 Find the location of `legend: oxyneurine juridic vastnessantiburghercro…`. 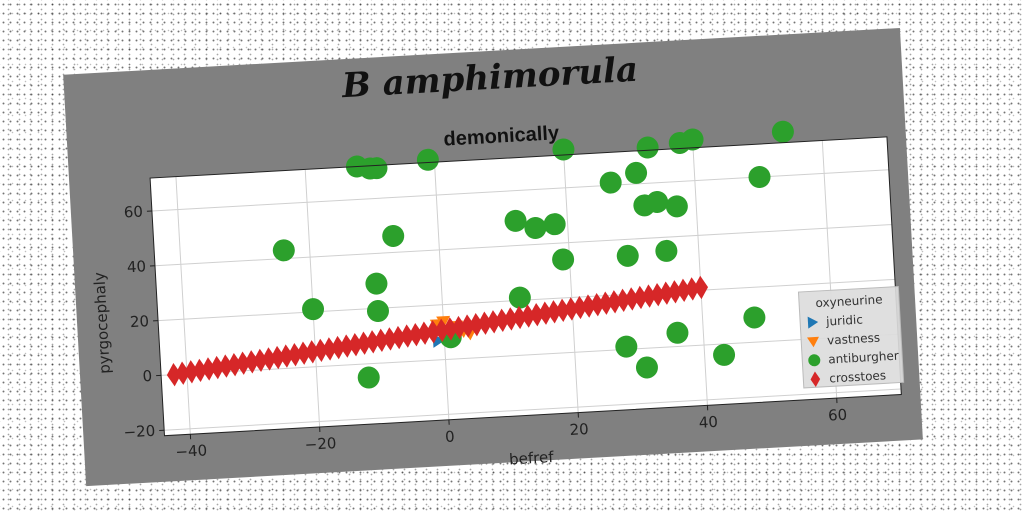

legend: oxyneurine juridic vastnessantiburghercro… is located at coordinates (851, 337).